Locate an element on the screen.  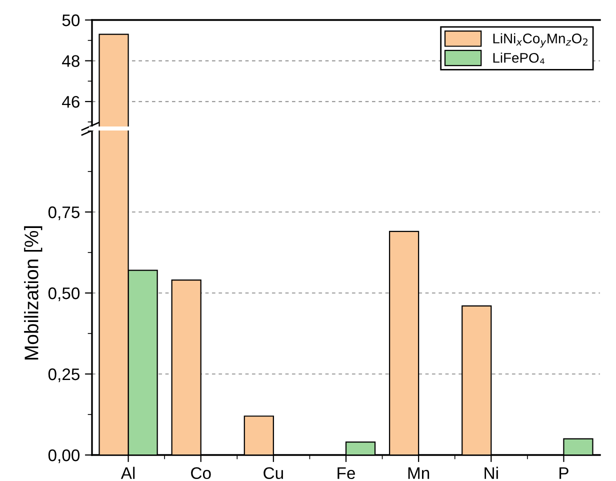
legend-label: LiNi$_{x}$Co$_{y}$Mn$_{z}$O$_{2}$ is located at coordinates (540, 40).